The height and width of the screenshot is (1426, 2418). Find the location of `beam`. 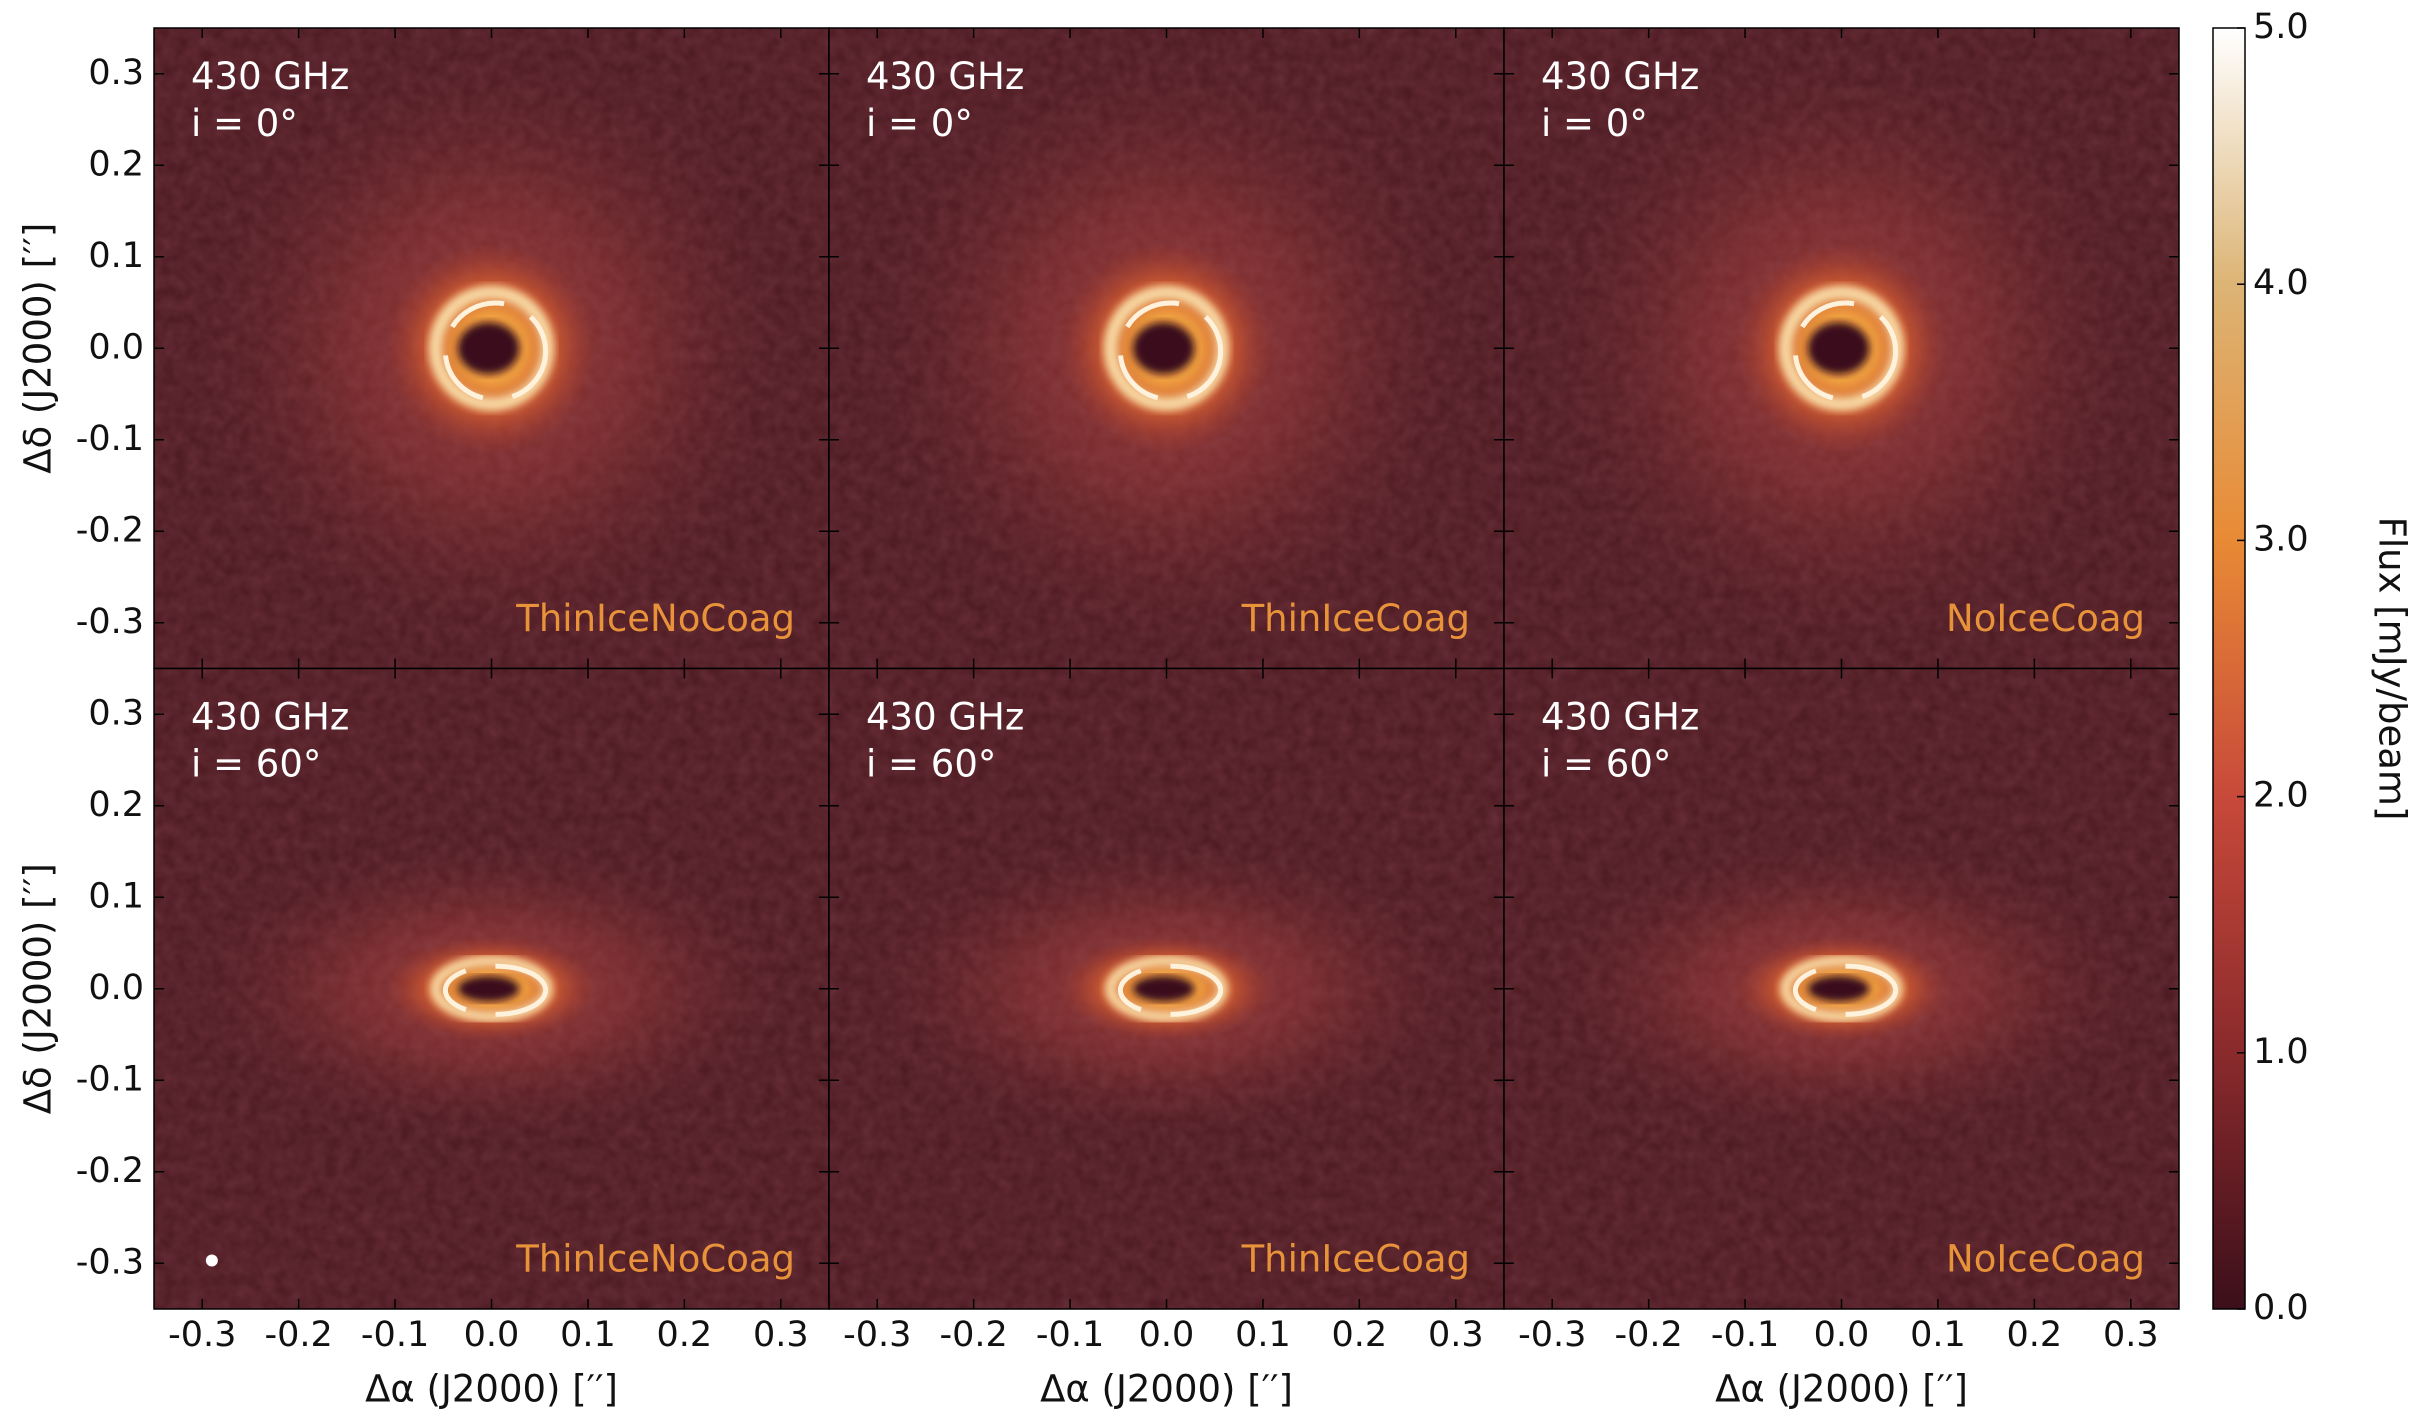

beam is located at coordinates (211, 1260).